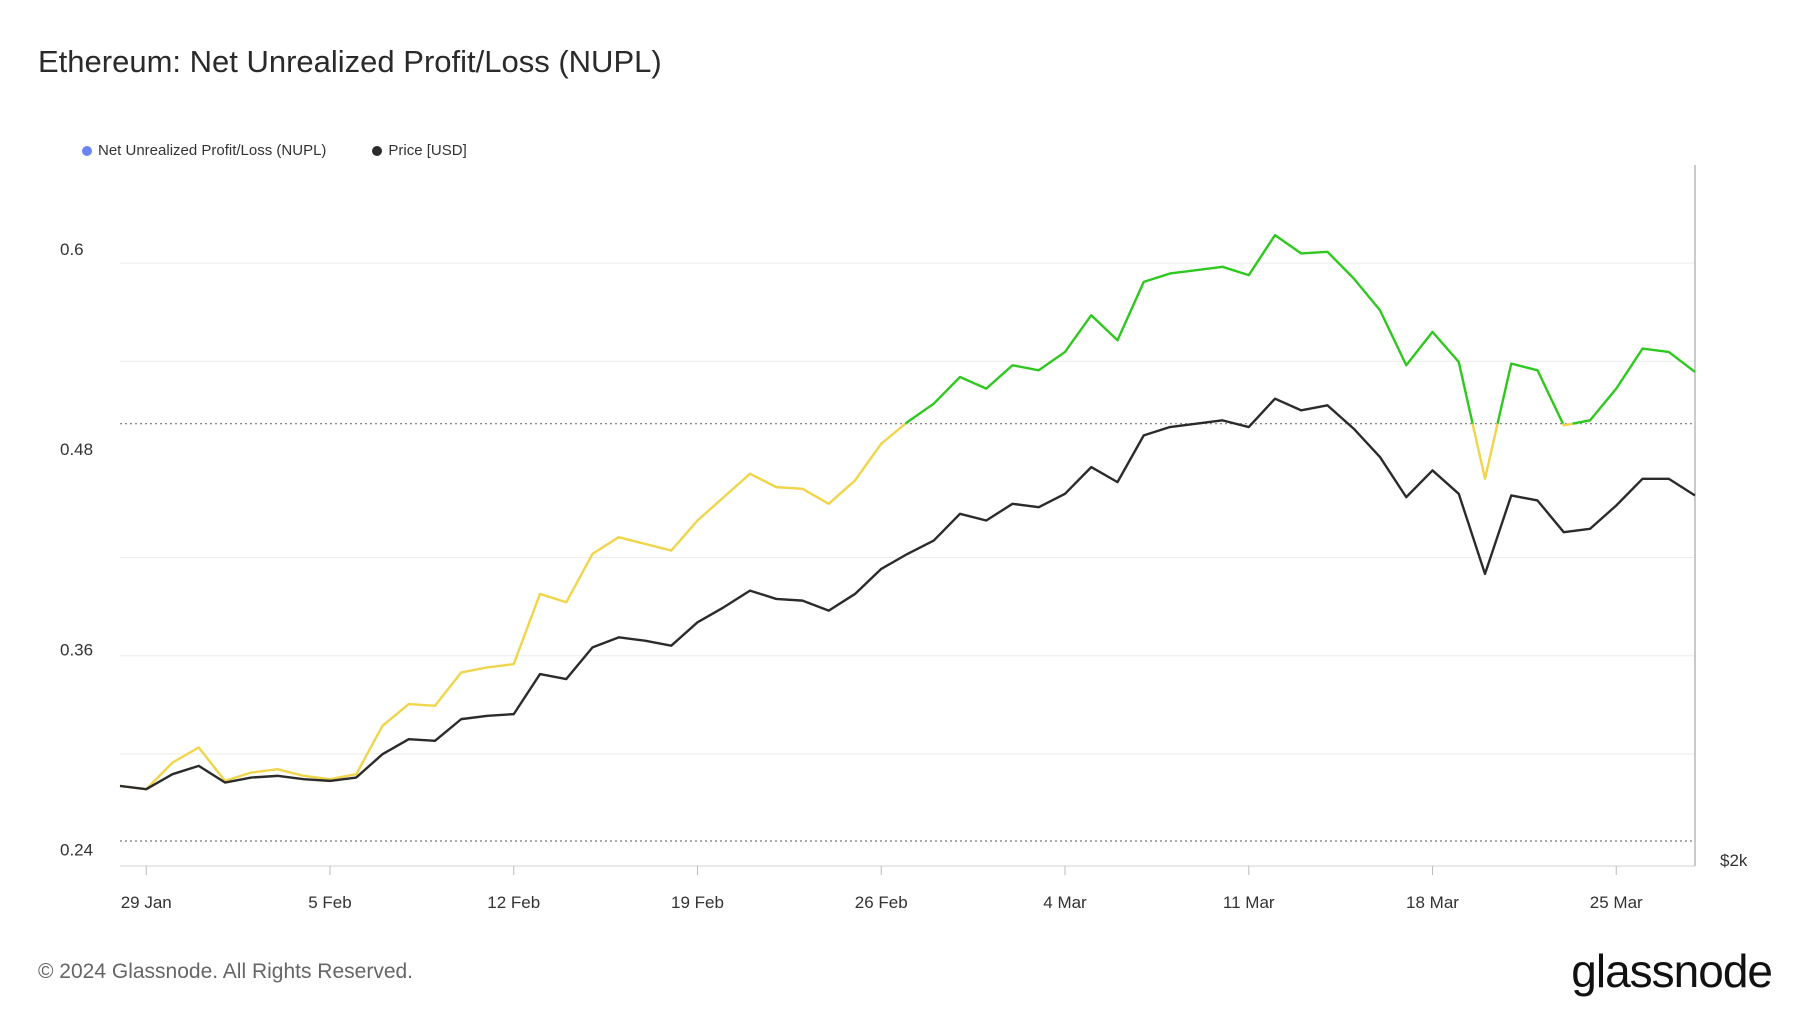 Image resolution: width=1800 pixels, height=1013 pixels. What do you see at coordinates (1065, 902) in the screenshot?
I see `x-tick-label: 4 Mar` at bounding box center [1065, 902].